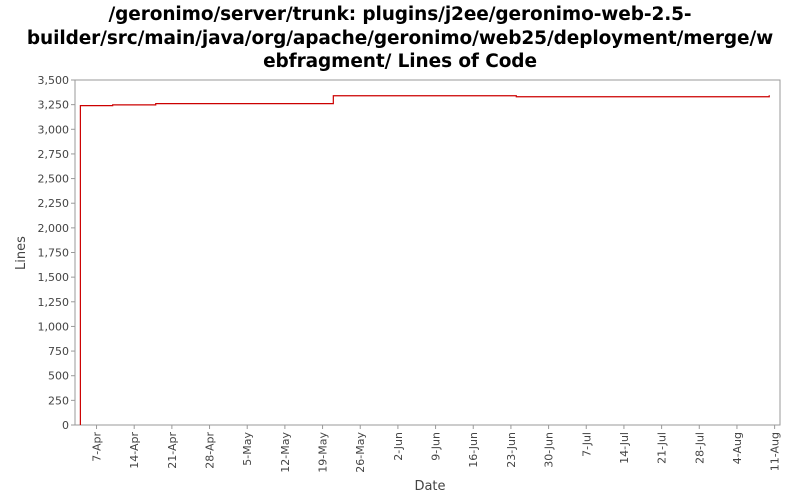 This screenshot has height=500, width=800. Describe the element at coordinates (54, 179) in the screenshot. I see `y-tick-label: 2,500` at that location.